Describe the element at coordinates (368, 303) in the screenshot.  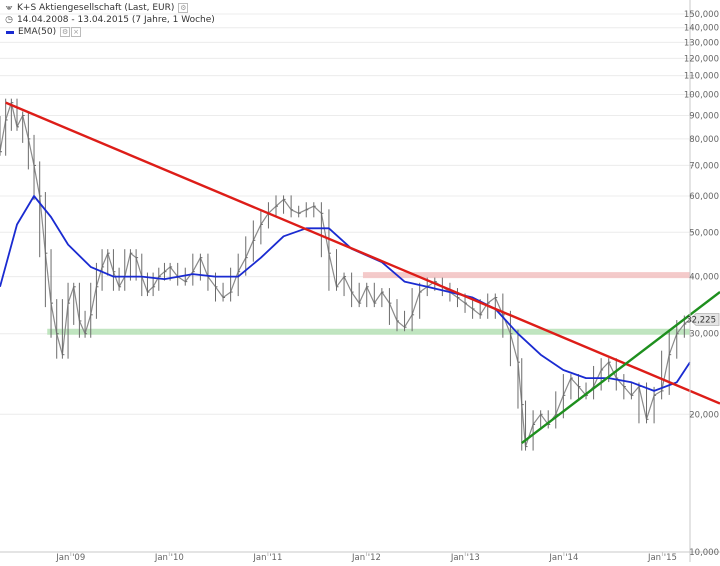
I see `band-layer` at that location.